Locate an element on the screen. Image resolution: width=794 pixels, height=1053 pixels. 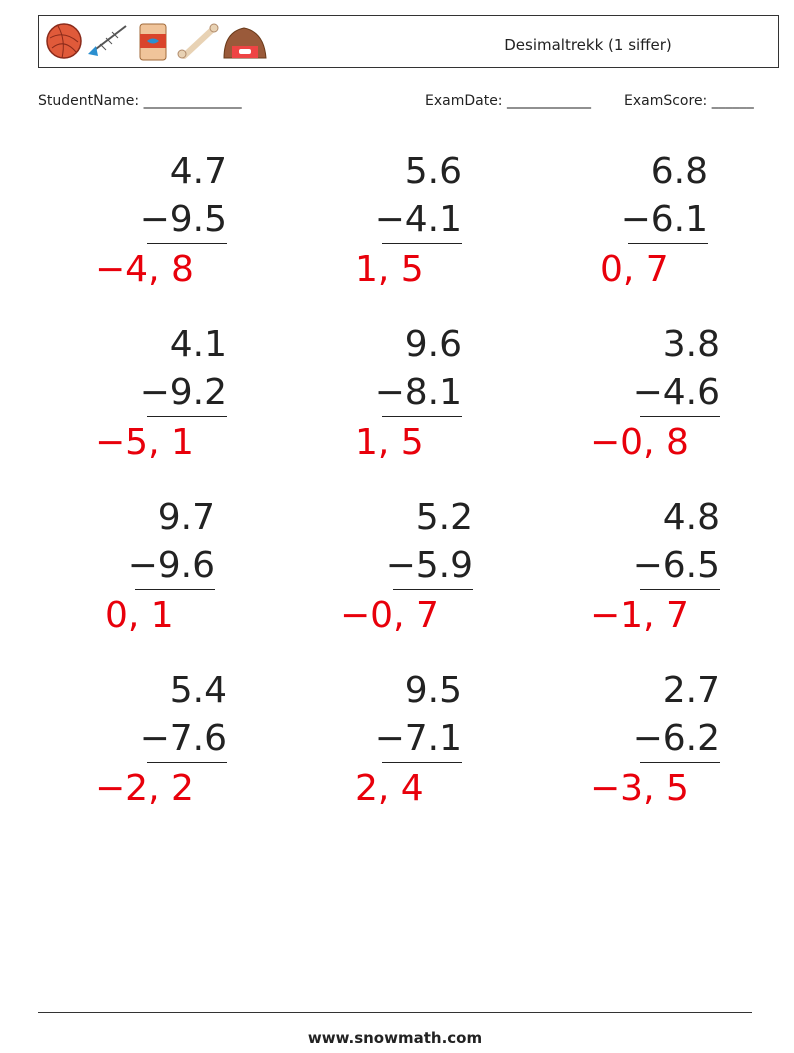
problem-top: 9.5 is located at coordinates (433, 690).